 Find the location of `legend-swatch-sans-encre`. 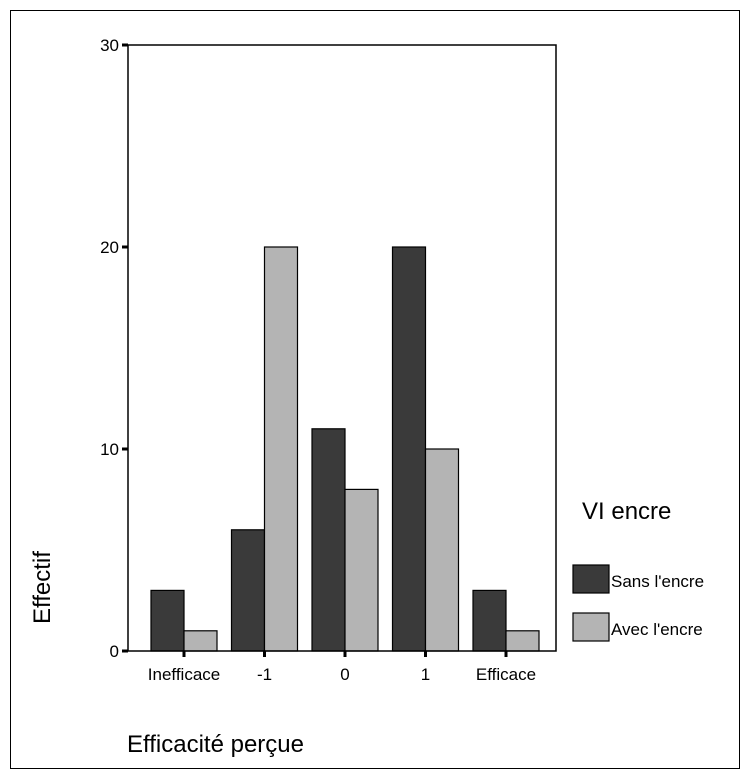

legend-swatch-sans-encre is located at coordinates (591, 579).